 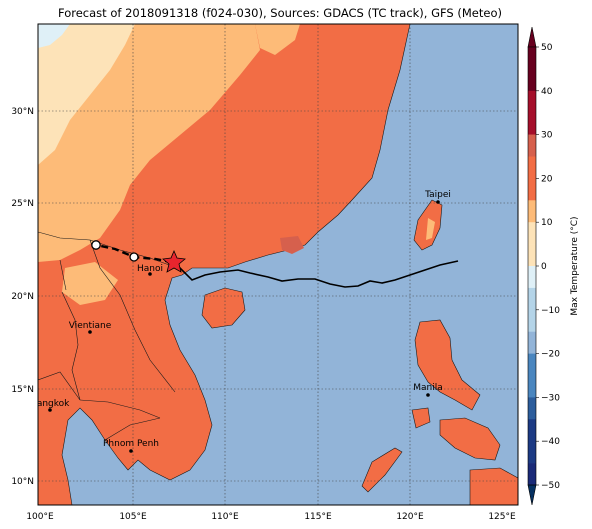 I want to click on mindanao-island, so click(x=493, y=486).